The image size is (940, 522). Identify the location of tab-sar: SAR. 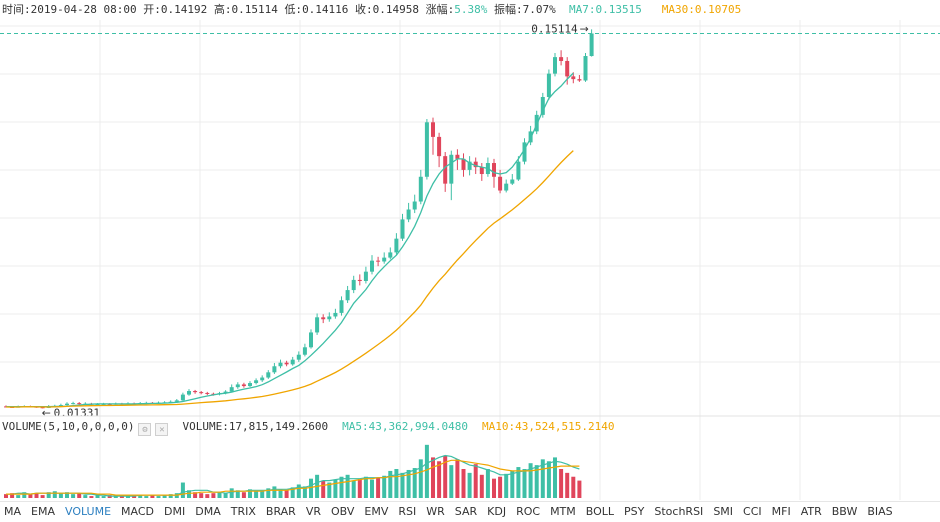
(466, 511).